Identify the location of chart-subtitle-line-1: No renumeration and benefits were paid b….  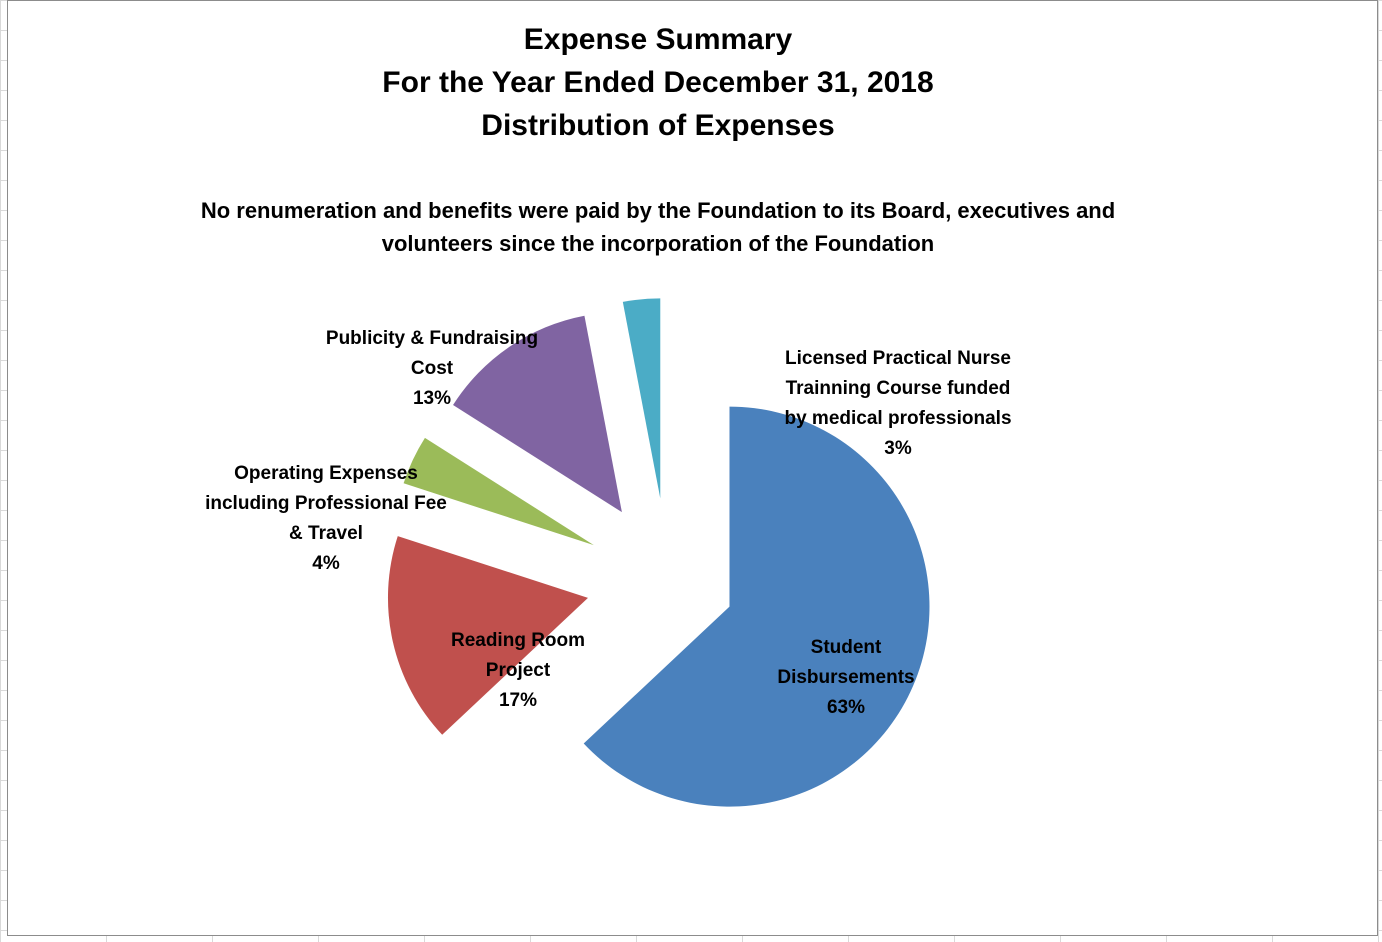
(658, 210).